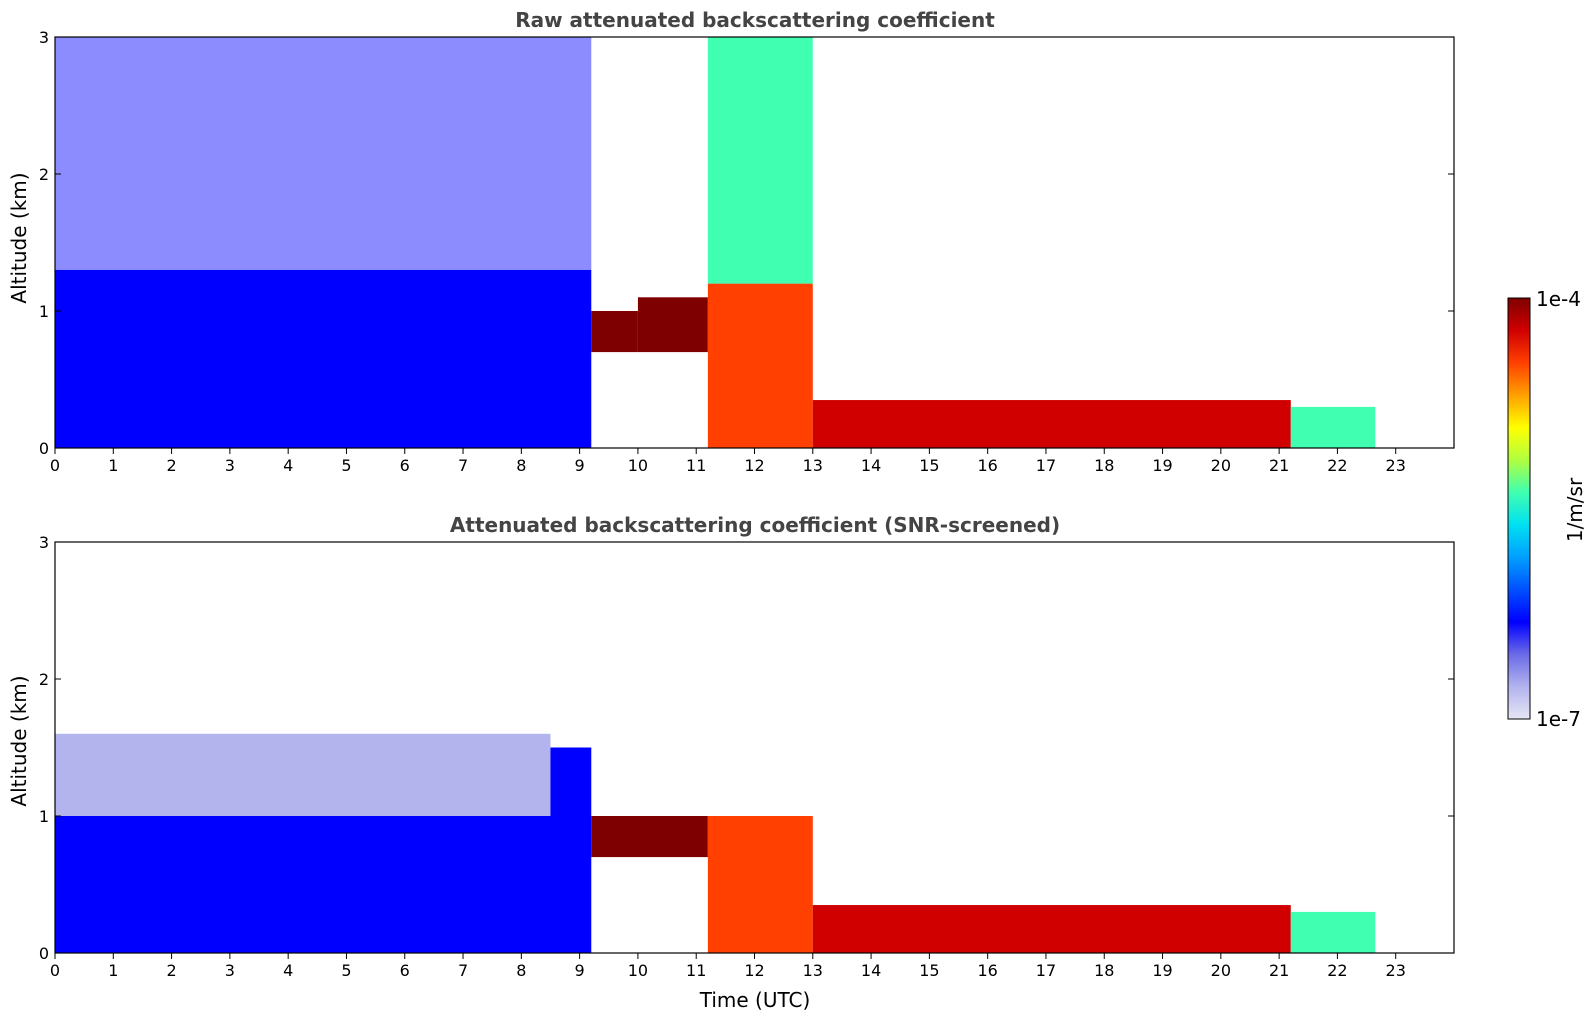 The width and height of the screenshot is (1595, 1020). I want to click on x-axis-label: Time (UTC), so click(755, 1000).